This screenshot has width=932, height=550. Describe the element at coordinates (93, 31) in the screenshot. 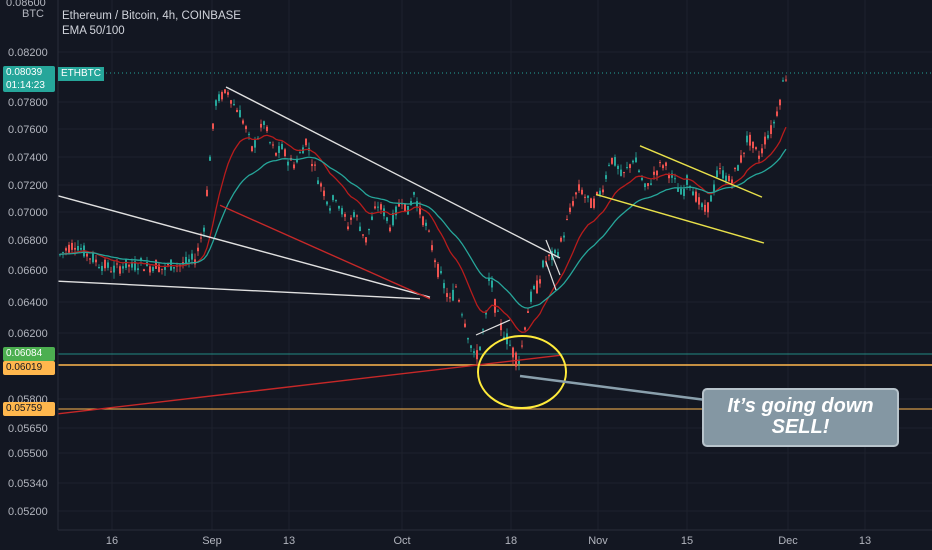

I see `indicator-label: EMA 50/100` at that location.